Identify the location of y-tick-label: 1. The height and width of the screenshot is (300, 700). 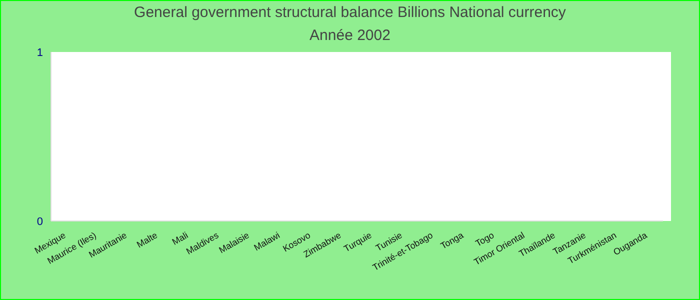
(39, 52).